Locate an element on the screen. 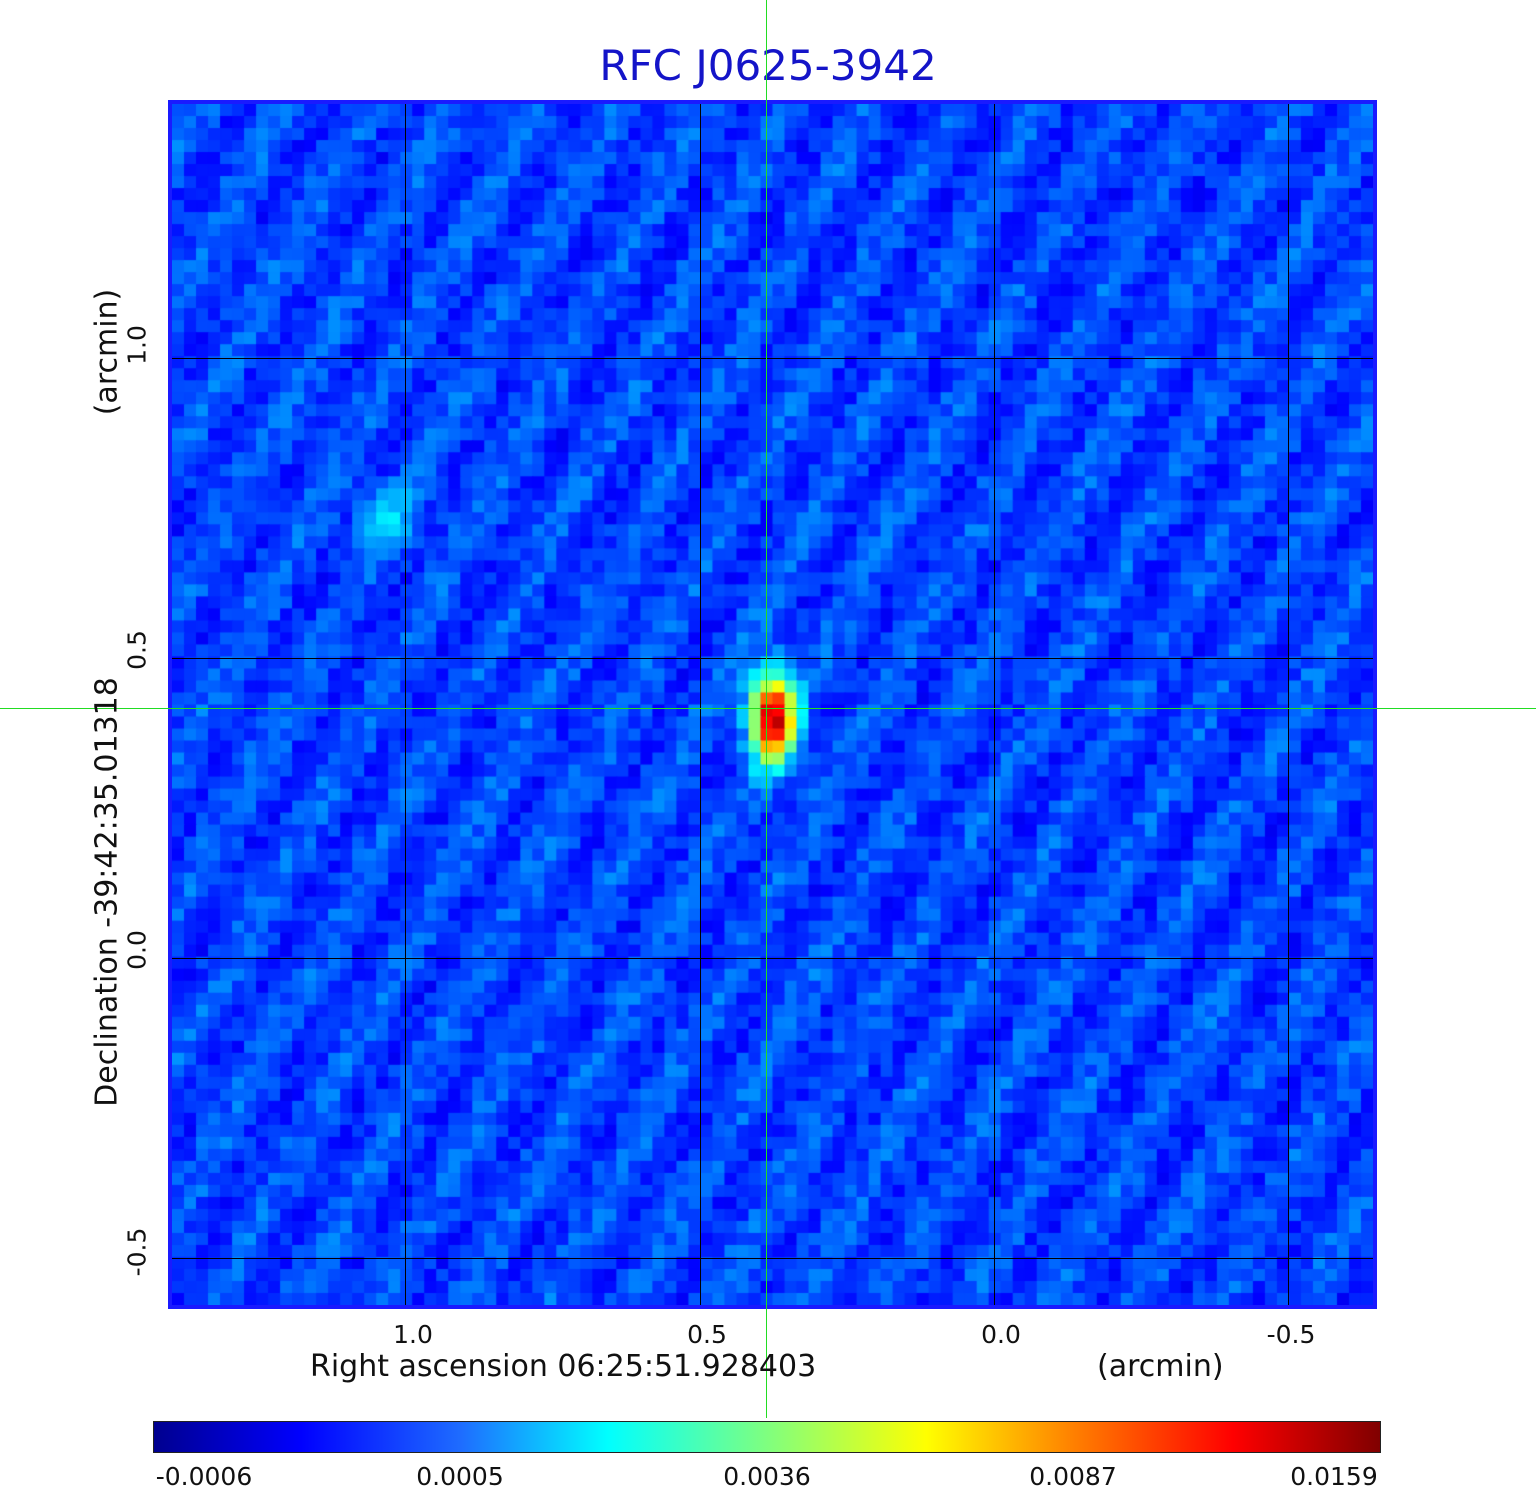  y-tick-label: 1.0 is located at coordinates (137, 345).